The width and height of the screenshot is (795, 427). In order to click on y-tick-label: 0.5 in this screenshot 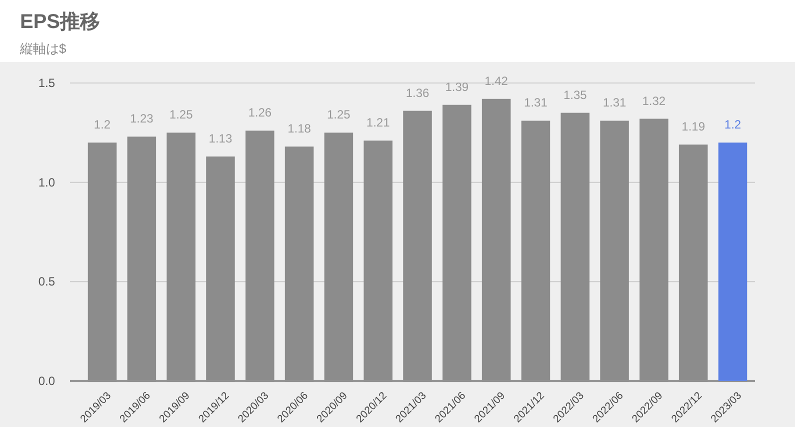, I will do `click(47, 281)`.